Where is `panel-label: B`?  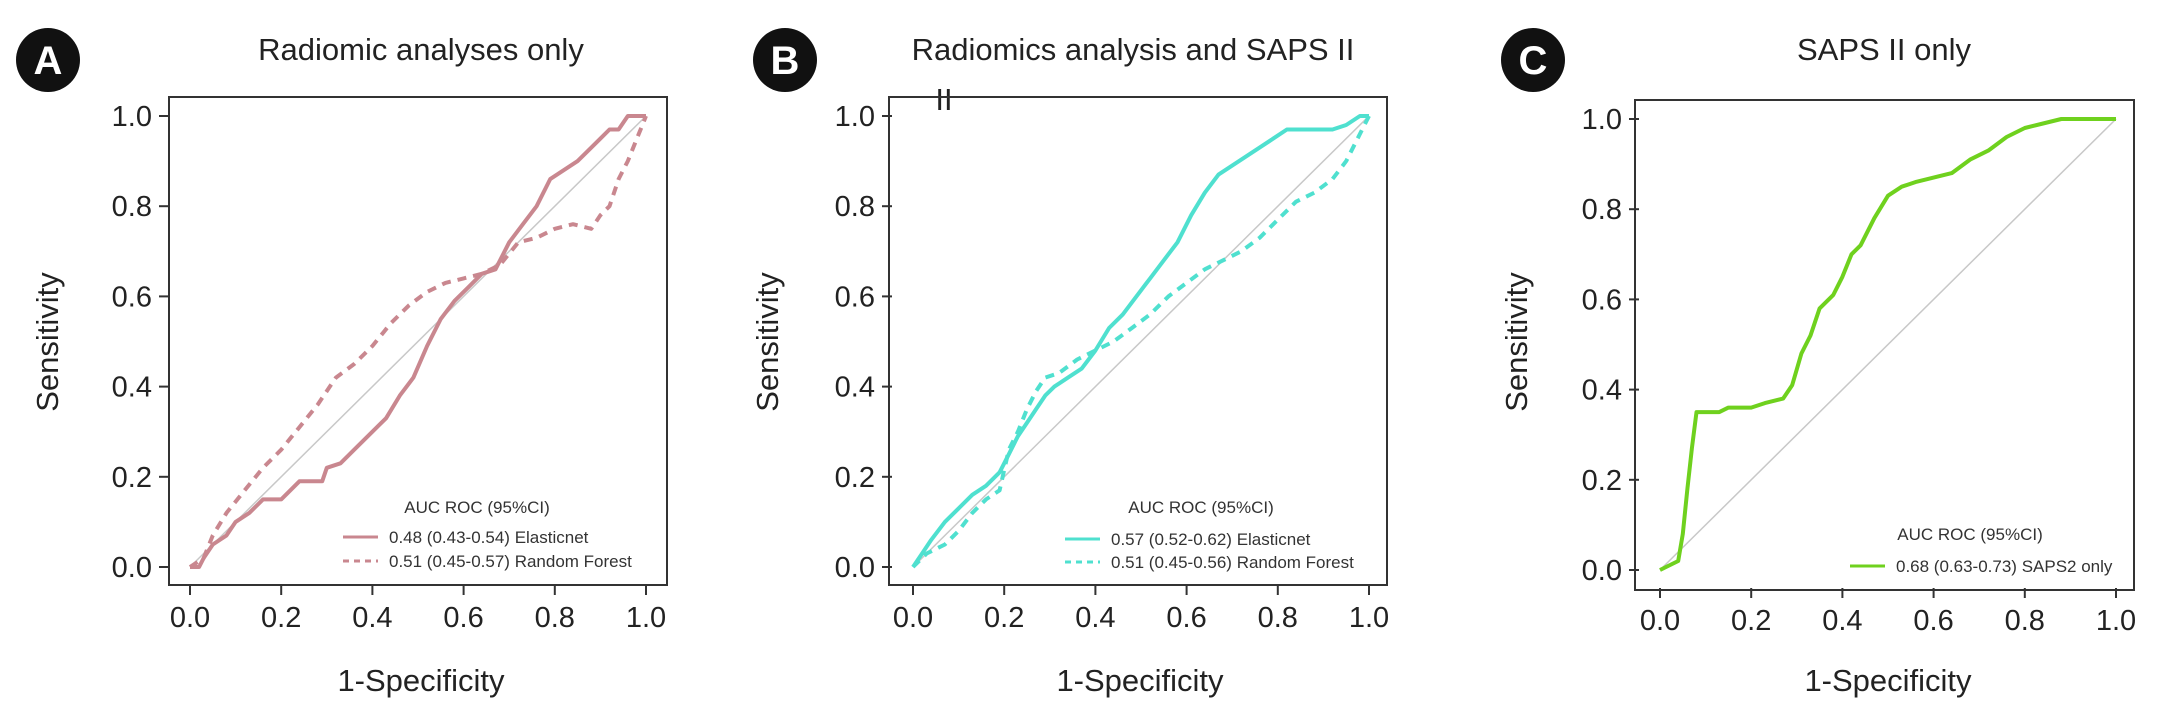
panel-label: B is located at coordinates (785, 61).